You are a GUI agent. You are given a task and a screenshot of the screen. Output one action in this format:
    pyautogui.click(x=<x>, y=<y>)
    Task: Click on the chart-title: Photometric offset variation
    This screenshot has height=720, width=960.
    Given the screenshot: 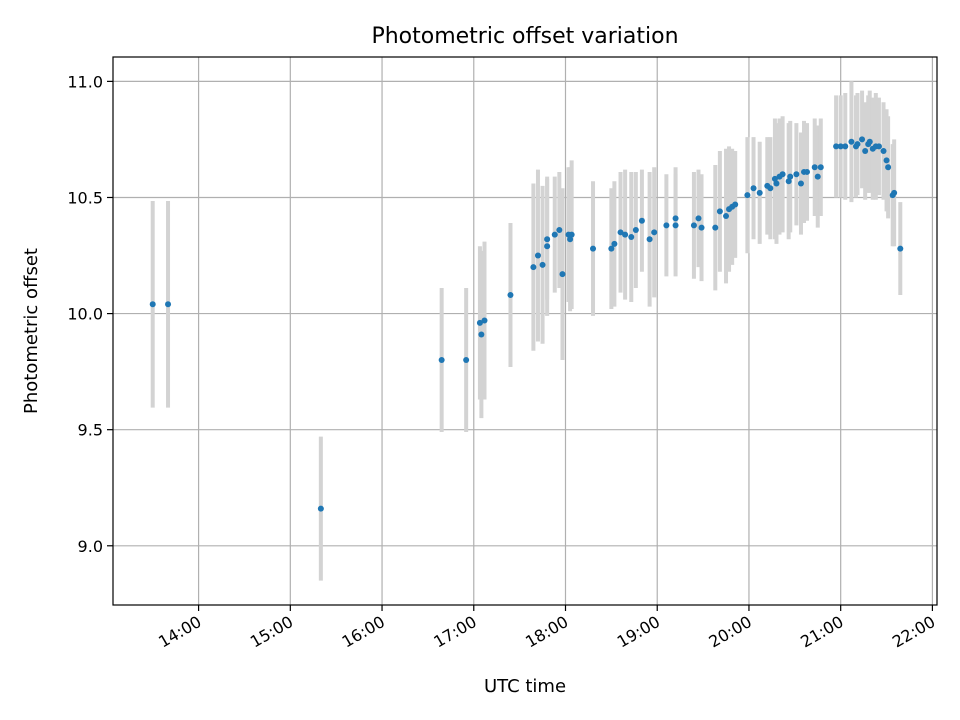 What is the action you would take?
    pyautogui.click(x=524, y=36)
    